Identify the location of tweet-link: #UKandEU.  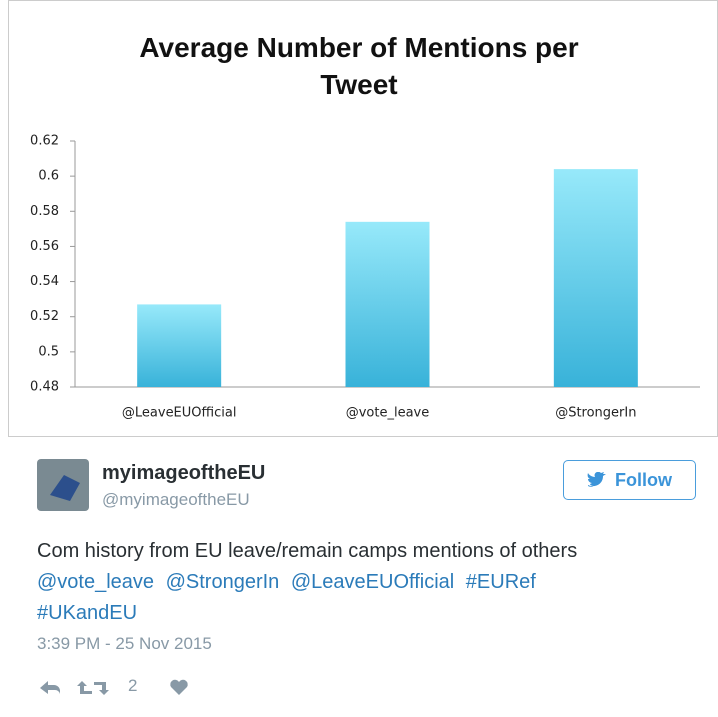
(87, 613).